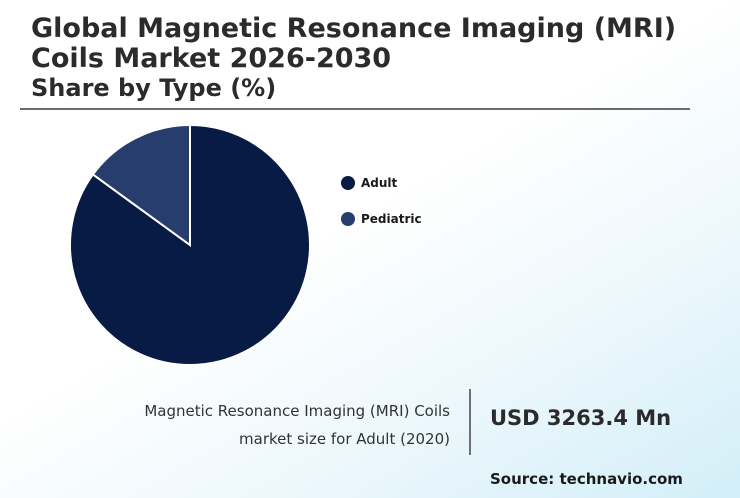 The height and width of the screenshot is (498, 740). I want to click on legend-item-pediatric: Pediatric, so click(381, 219).